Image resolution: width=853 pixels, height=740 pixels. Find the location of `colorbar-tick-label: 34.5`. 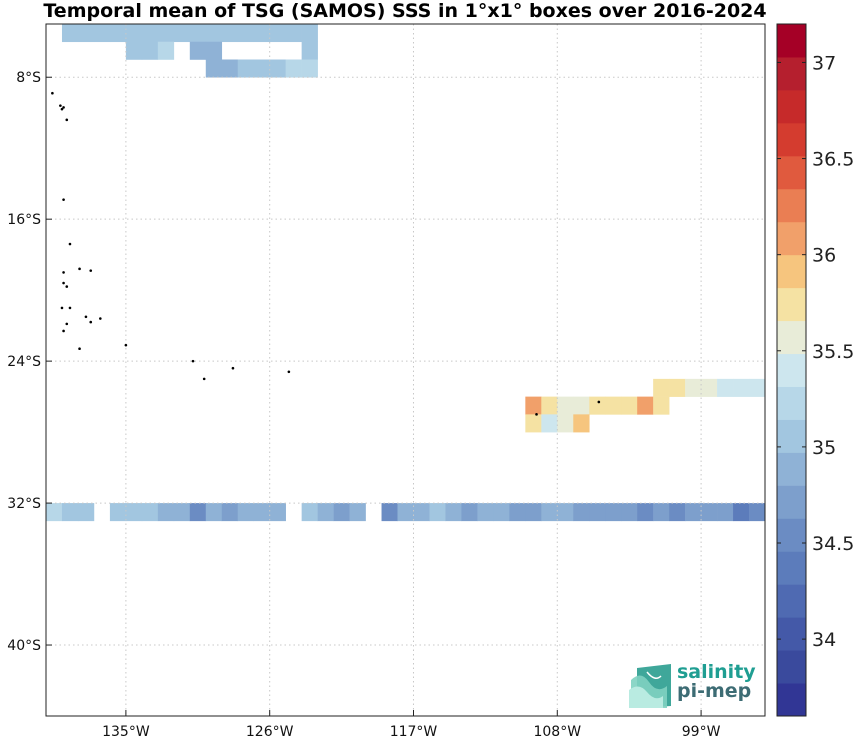

colorbar-tick-label: 34.5 is located at coordinates (832, 544).